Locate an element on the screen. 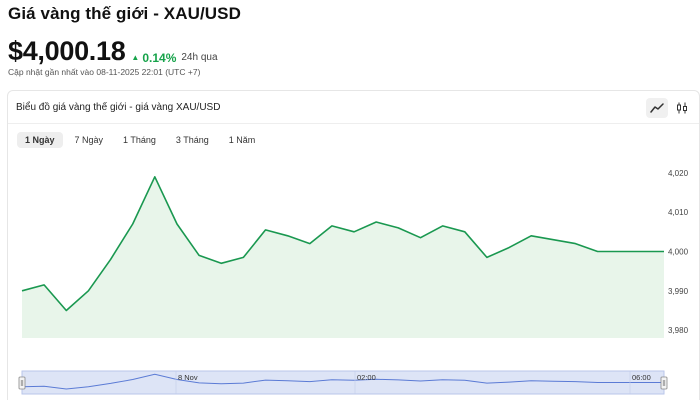 The image size is (700, 400). navigator-right-handle is located at coordinates (664, 383).